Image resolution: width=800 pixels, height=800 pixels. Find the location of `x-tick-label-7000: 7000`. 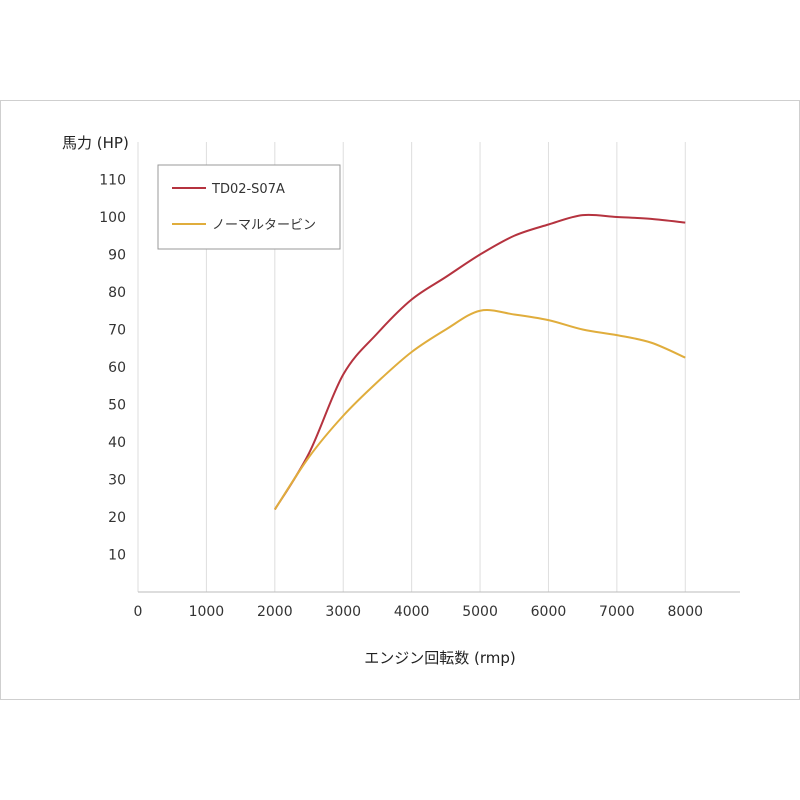

x-tick-label-7000: 7000 is located at coordinates (617, 612).